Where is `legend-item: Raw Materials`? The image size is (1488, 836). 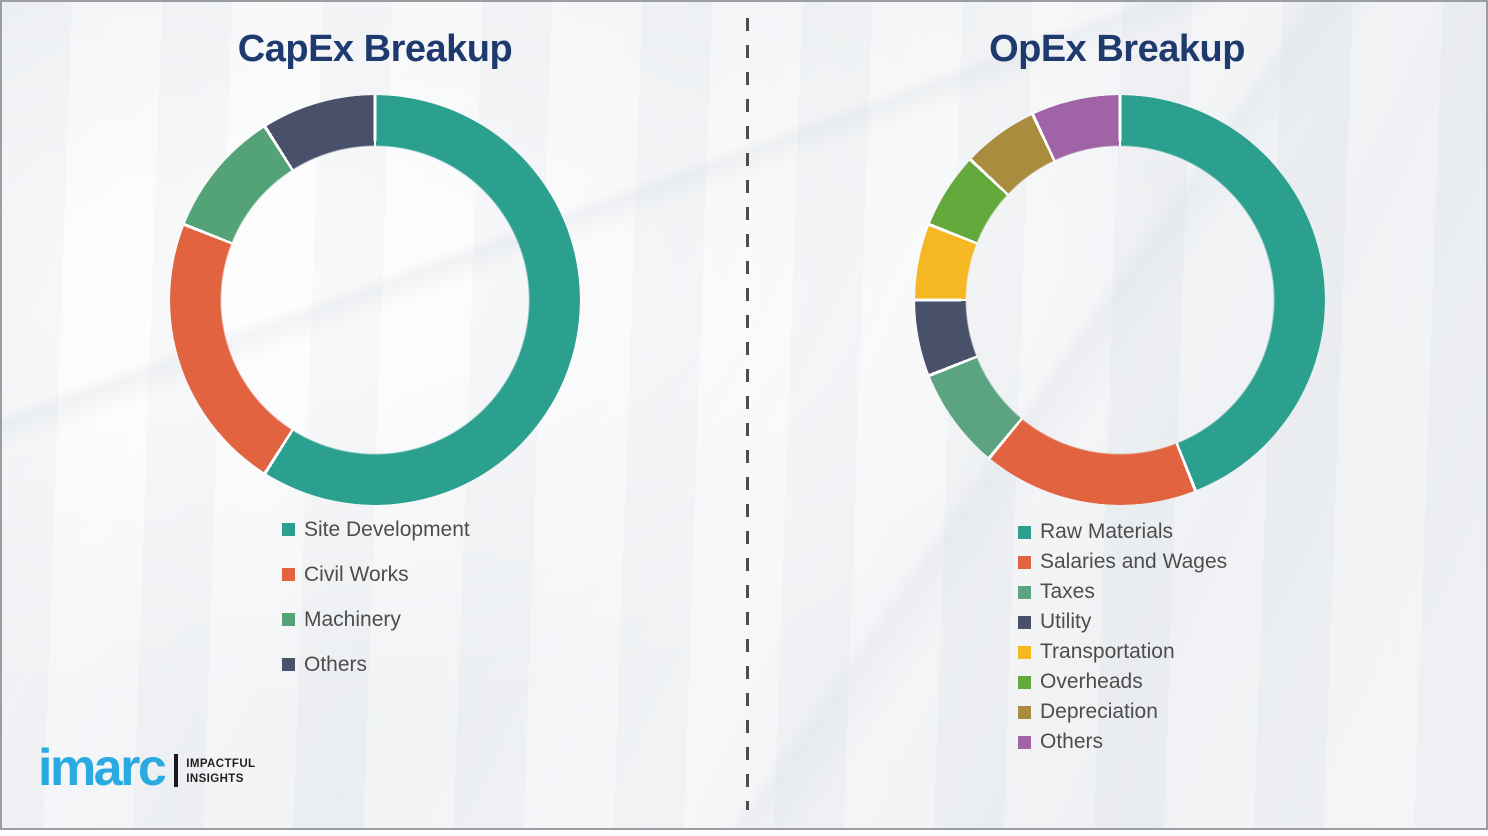 legend-item: Raw Materials is located at coordinates (1122, 532).